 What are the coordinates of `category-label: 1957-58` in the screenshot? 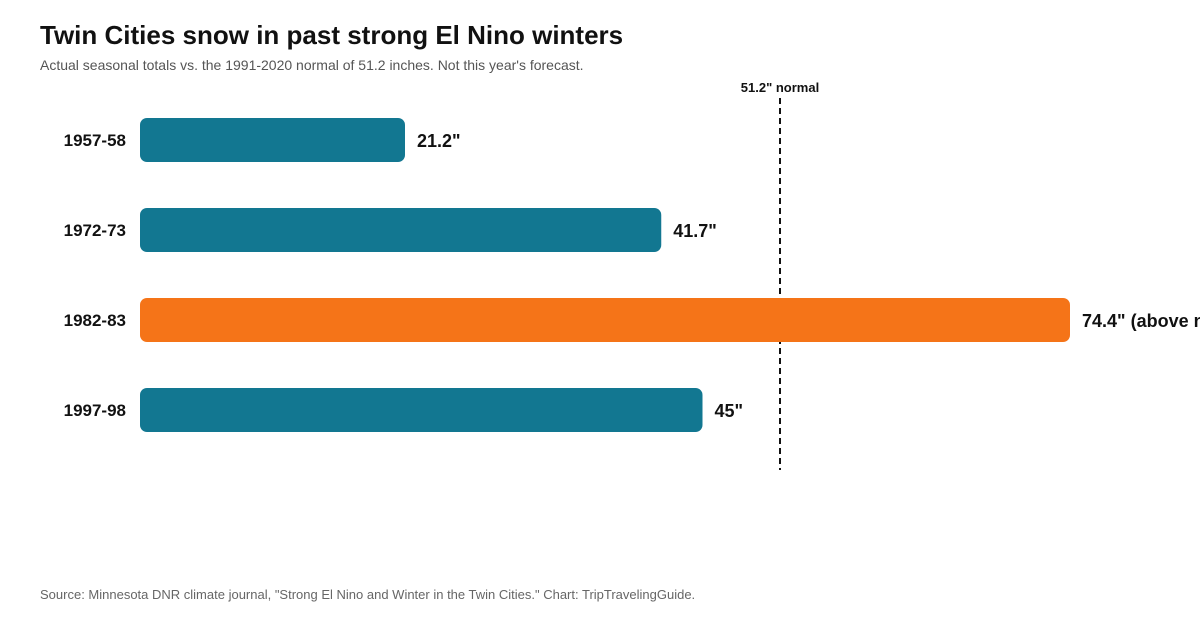 It's located at (95, 140).